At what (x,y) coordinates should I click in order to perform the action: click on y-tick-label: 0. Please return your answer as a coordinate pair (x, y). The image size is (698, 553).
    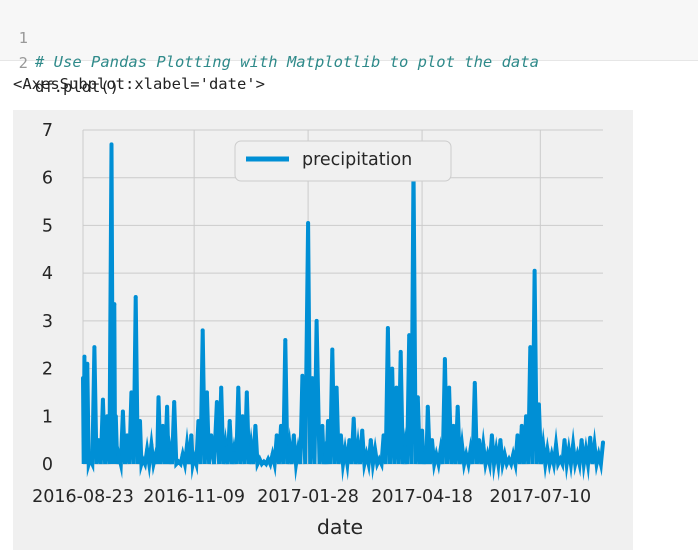
    Looking at the image, I should click on (47, 465).